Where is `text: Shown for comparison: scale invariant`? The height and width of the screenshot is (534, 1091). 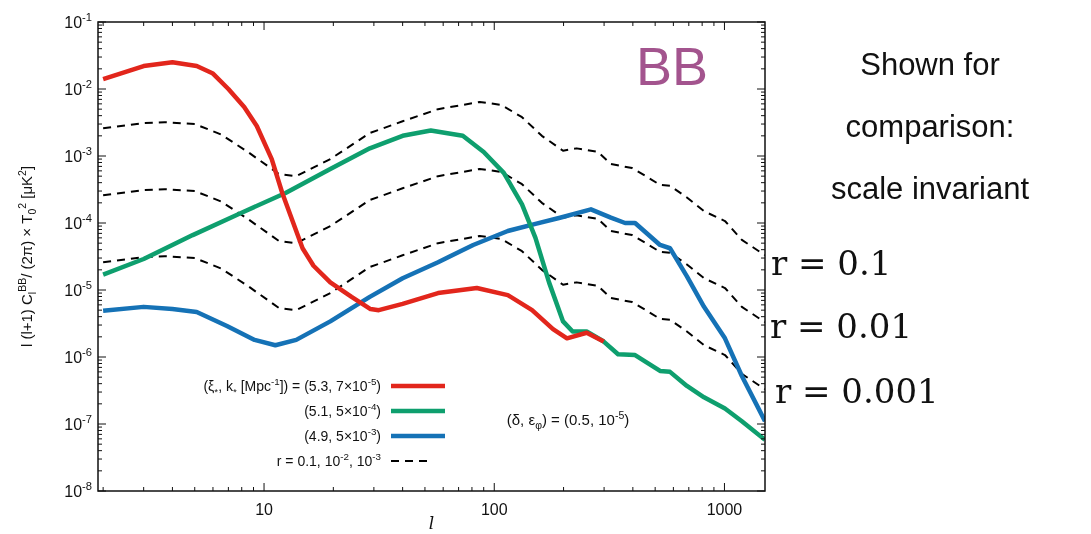
text: Shown for comparison: scale invariant is located at coordinates (930, 126).